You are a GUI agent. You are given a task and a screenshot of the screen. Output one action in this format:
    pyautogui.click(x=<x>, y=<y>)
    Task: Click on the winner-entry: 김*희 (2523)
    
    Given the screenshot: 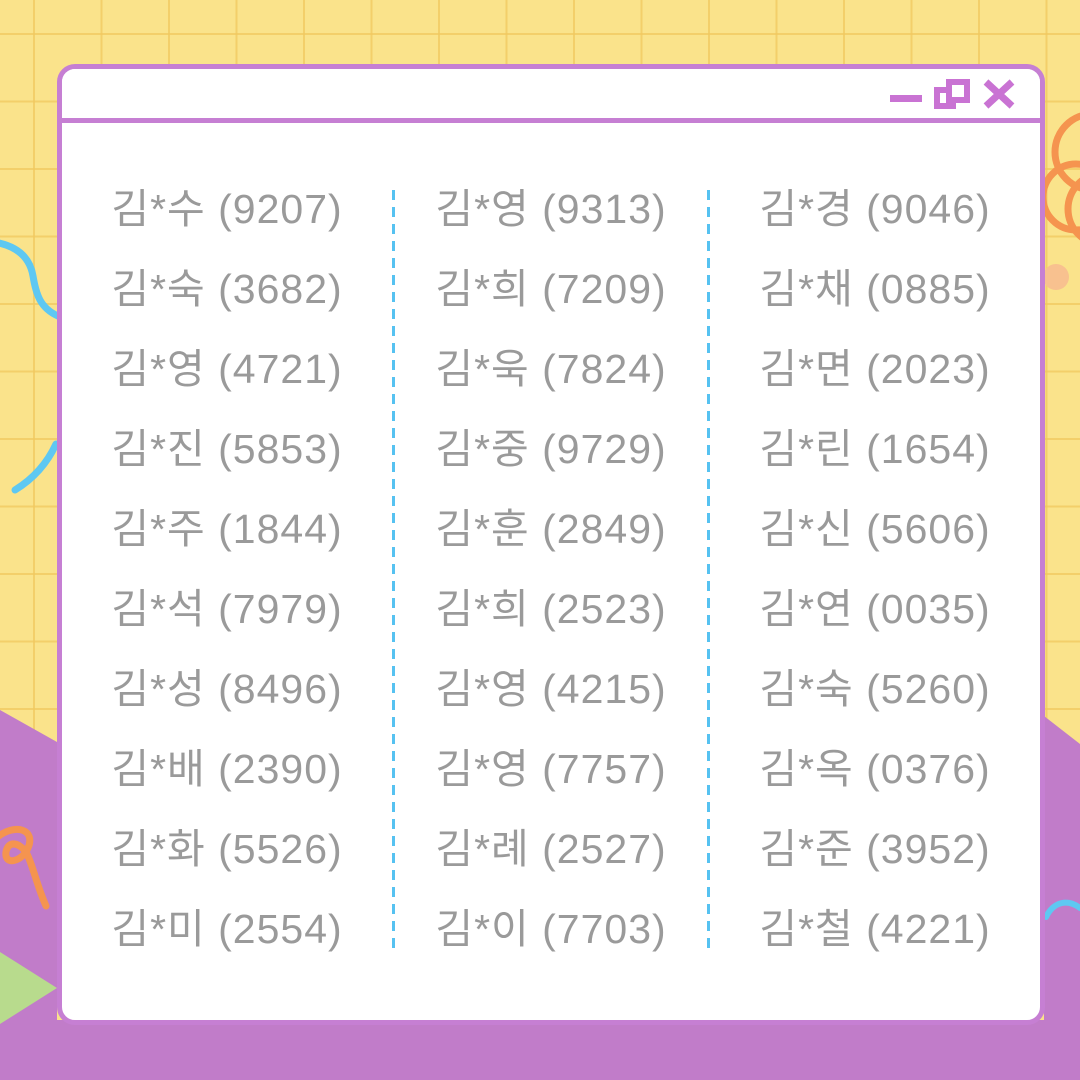 What is the action you would take?
    pyautogui.click(x=551, y=609)
    